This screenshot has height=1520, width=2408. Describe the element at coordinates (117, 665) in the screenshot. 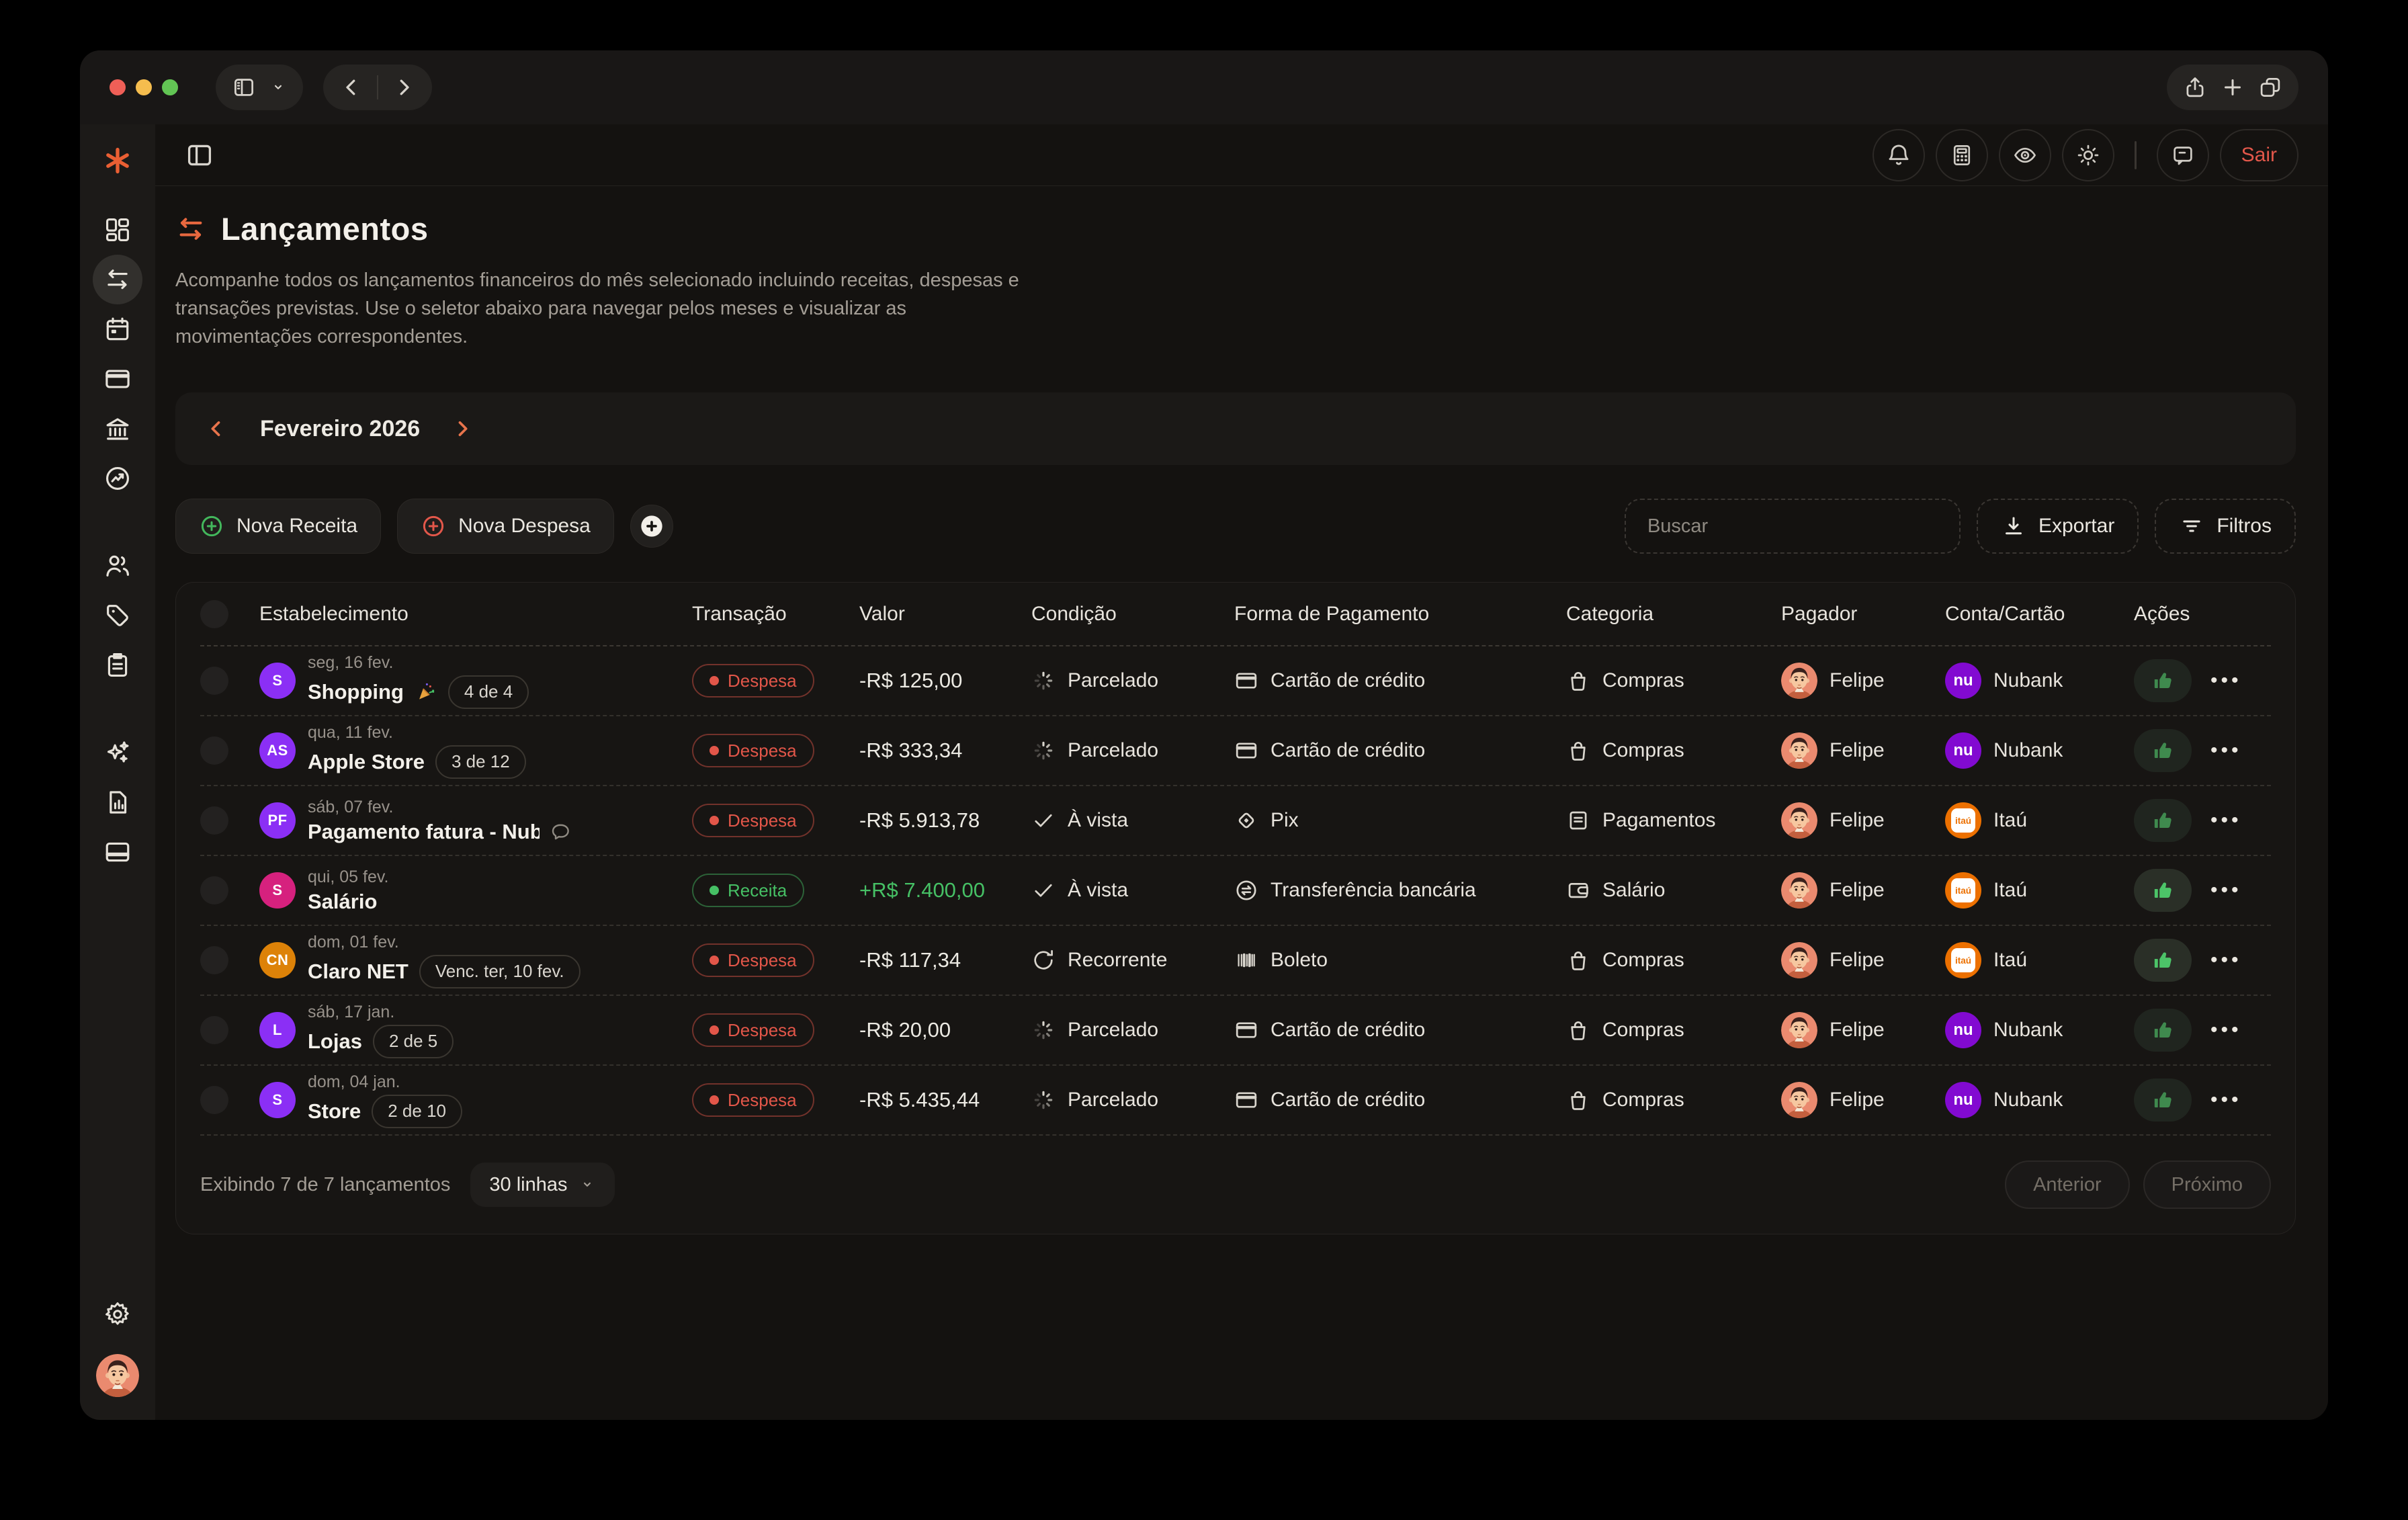

I see `sidebar-item-planner` at that location.